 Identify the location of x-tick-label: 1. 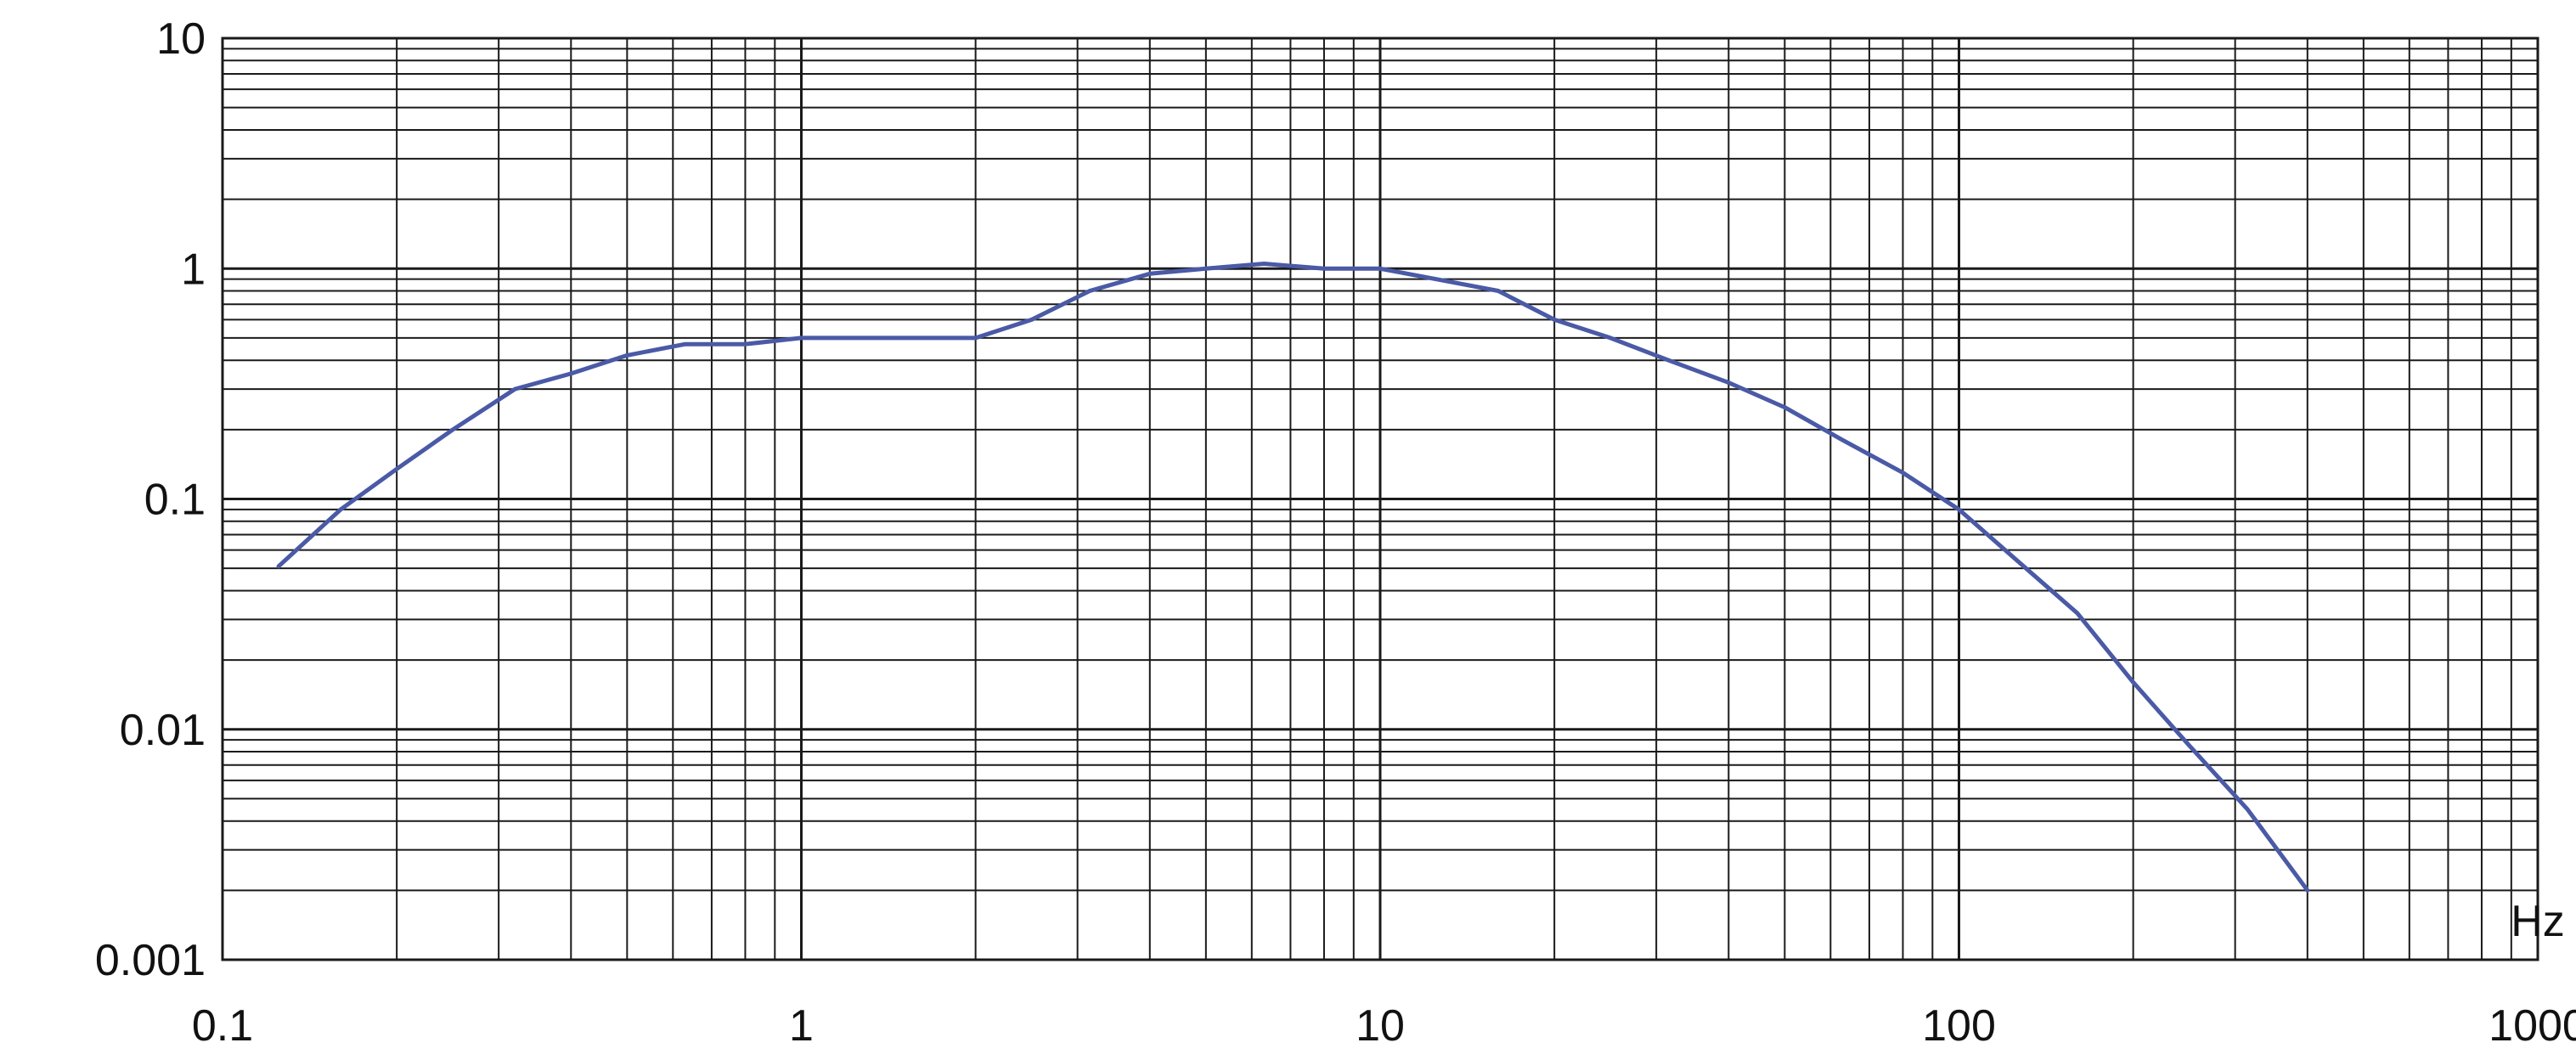
(801, 1026).